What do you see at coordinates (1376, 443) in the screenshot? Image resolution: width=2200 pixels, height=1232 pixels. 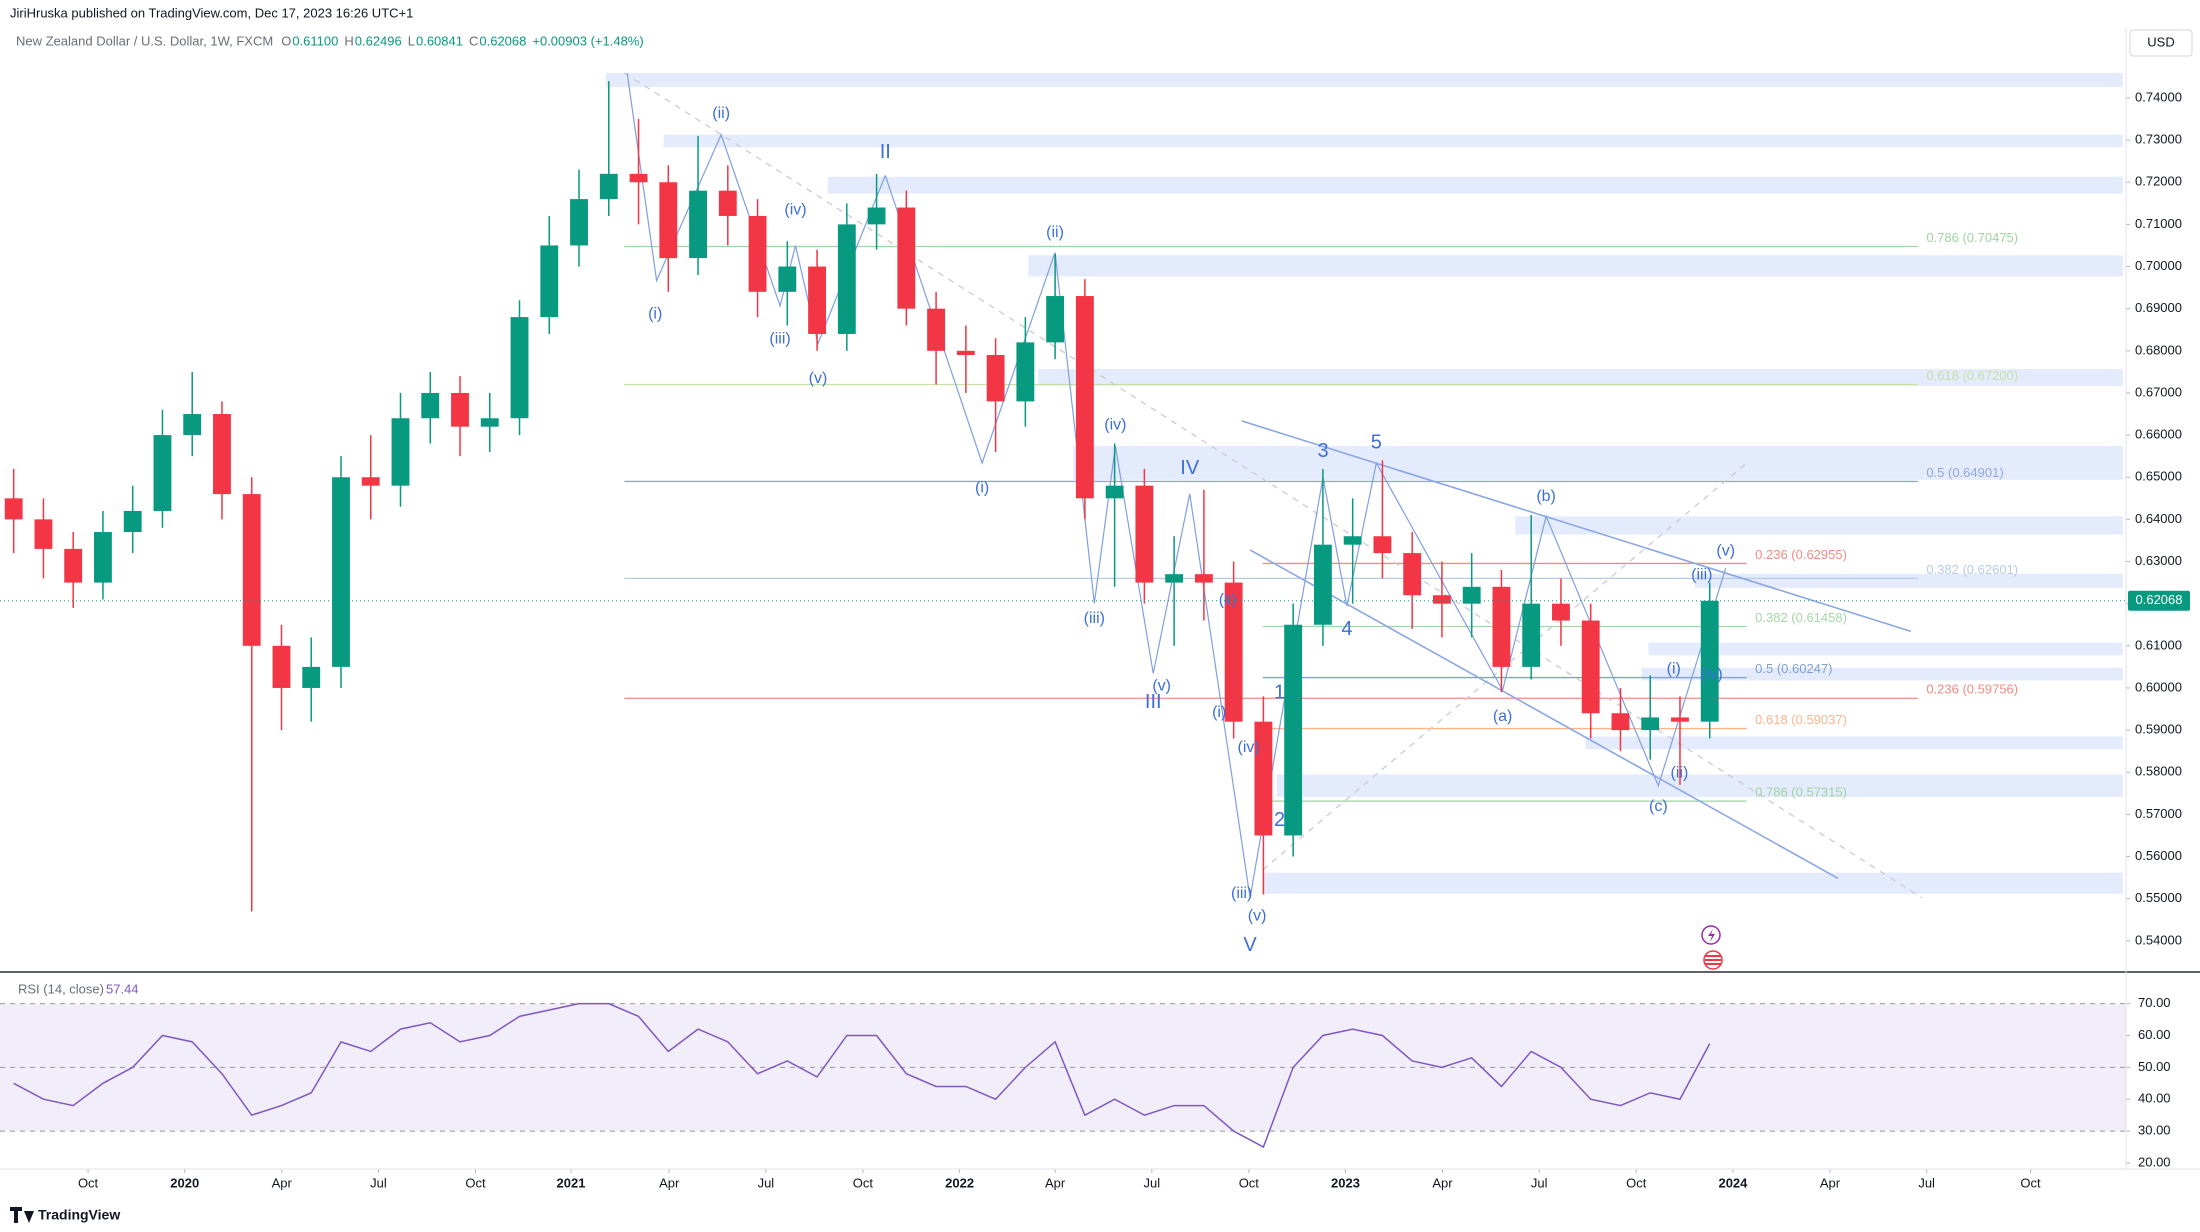 I see `wave-label: 5` at bounding box center [1376, 443].